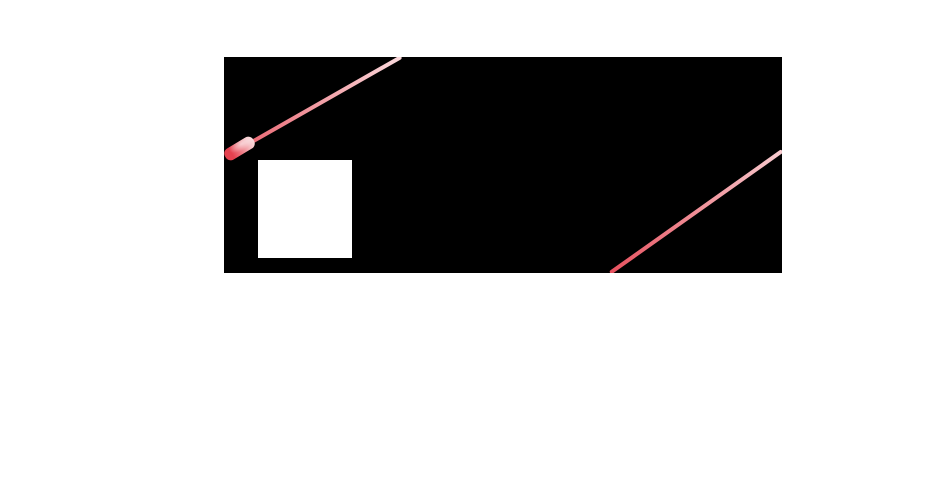 The image size is (930, 500). What do you see at coordinates (325, 101) in the screenshot?
I see `comet-beam` at bounding box center [325, 101].